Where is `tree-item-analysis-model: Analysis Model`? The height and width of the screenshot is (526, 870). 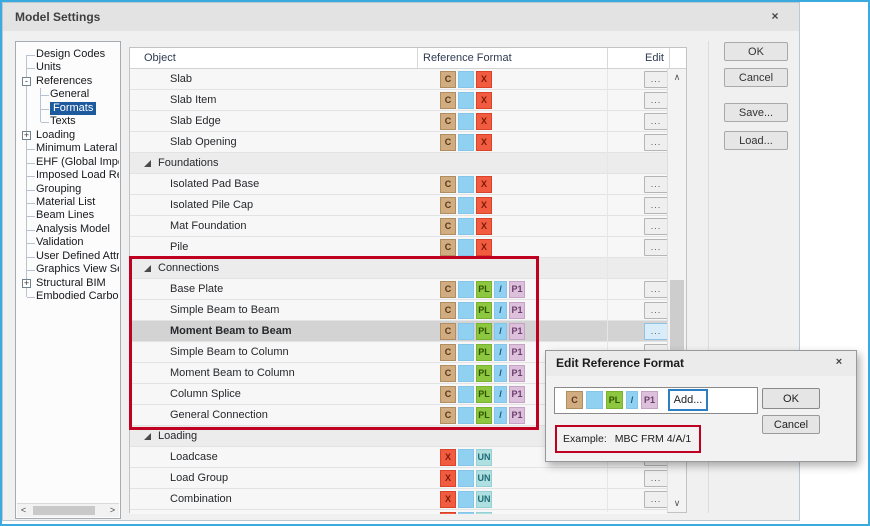
tree-item-analysis-model: Analysis Model is located at coordinates (68, 230).